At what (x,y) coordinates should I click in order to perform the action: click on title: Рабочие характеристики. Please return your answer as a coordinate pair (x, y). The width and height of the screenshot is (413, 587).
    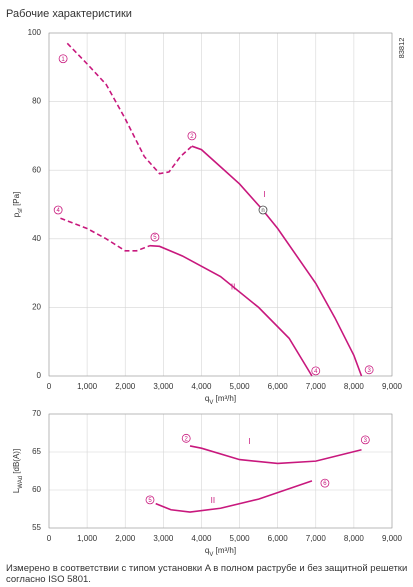
    Looking at the image, I should click on (69, 14).